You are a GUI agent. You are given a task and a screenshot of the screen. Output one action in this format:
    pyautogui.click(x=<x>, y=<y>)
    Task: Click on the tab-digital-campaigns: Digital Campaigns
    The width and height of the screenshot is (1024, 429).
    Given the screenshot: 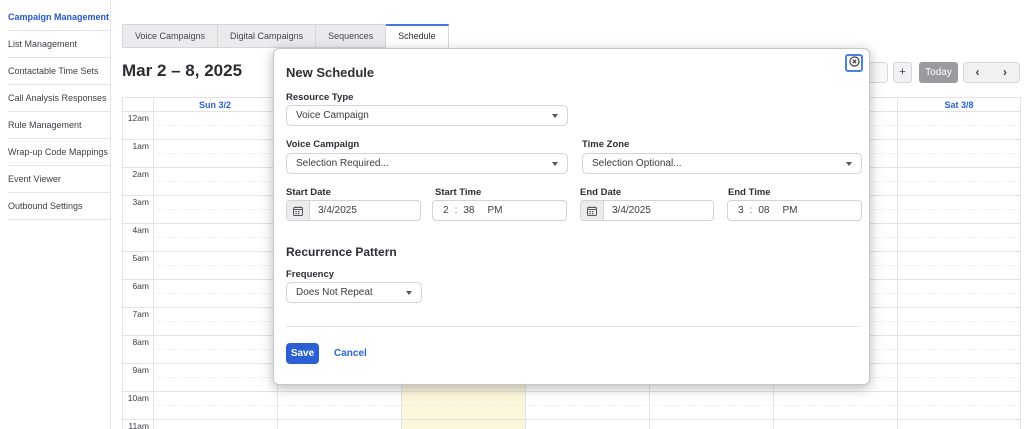 What is the action you would take?
    pyautogui.click(x=267, y=36)
    